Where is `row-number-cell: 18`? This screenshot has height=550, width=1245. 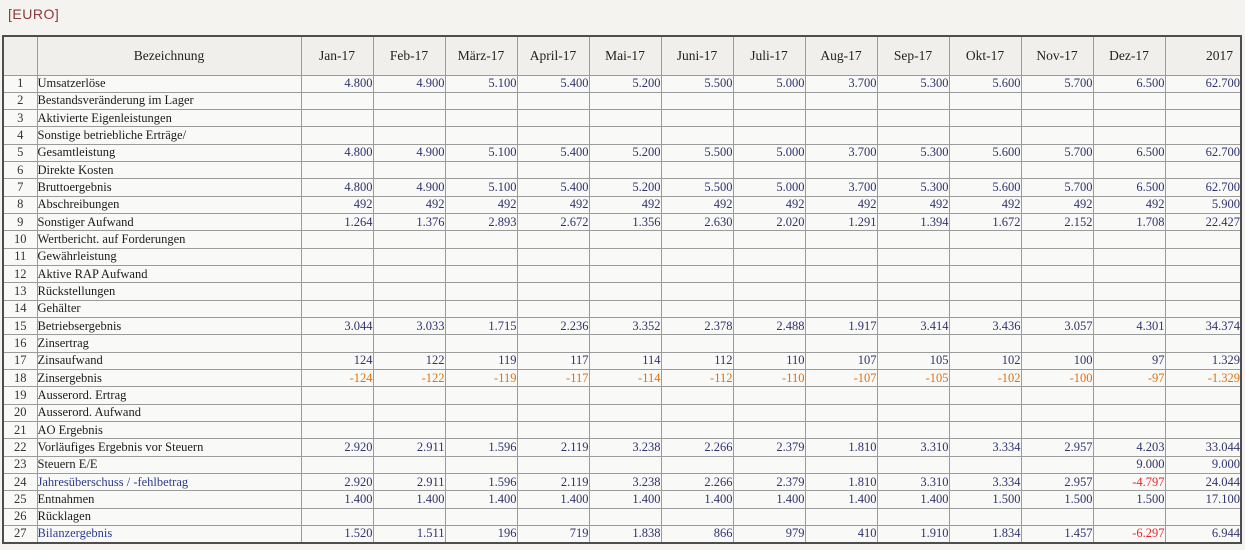 row-number-cell: 18 is located at coordinates (20, 378).